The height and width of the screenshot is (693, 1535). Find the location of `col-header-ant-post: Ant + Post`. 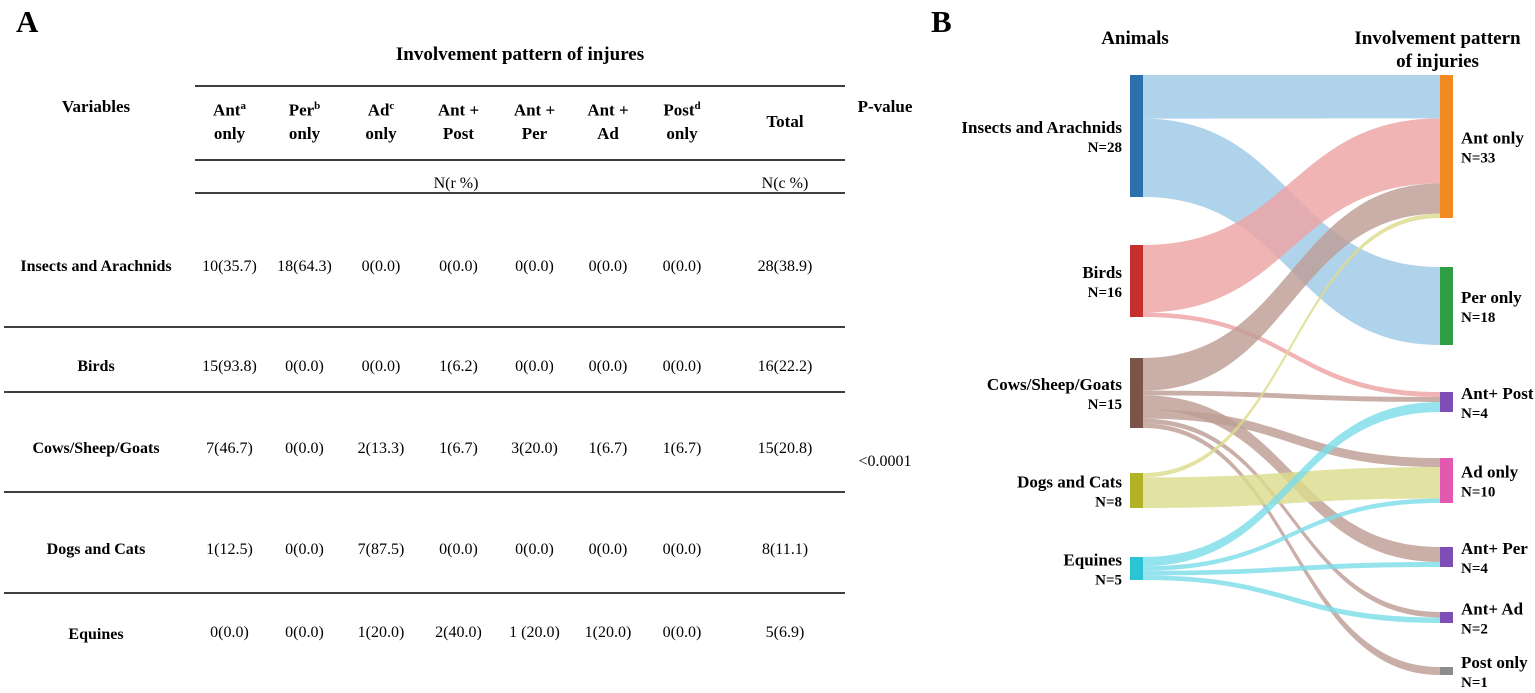

col-header-ant-post: Ant + Post is located at coordinates (458, 121).